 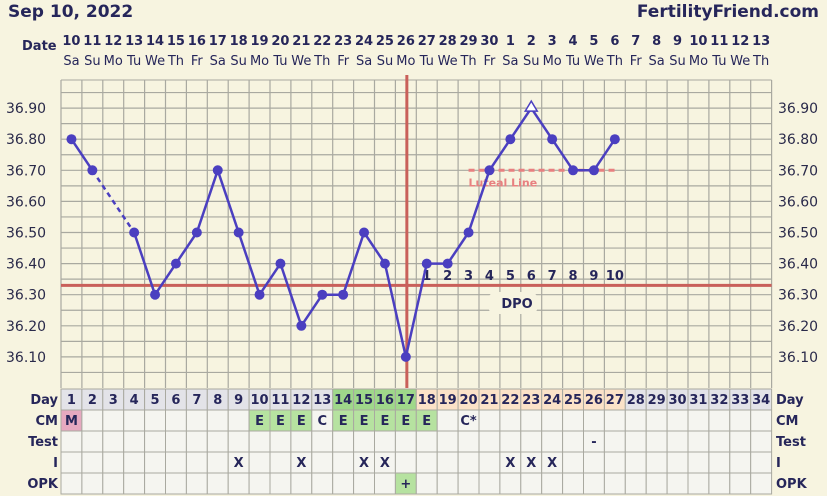 What do you see at coordinates (761, 400) in the screenshot?
I see `day-number: 34` at bounding box center [761, 400].